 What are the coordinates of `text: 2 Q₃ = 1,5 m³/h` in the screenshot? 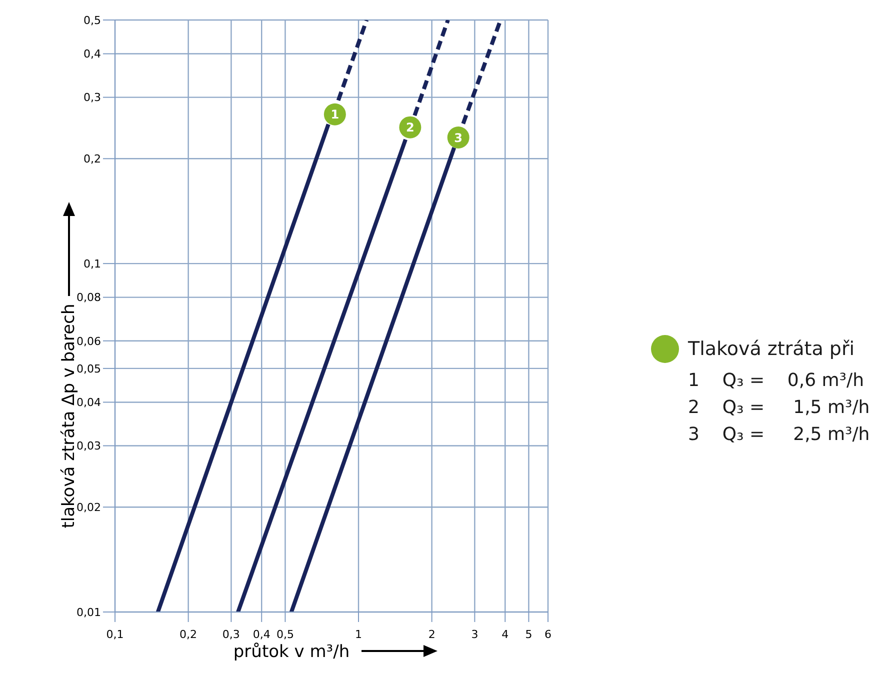 It's located at (779, 407).